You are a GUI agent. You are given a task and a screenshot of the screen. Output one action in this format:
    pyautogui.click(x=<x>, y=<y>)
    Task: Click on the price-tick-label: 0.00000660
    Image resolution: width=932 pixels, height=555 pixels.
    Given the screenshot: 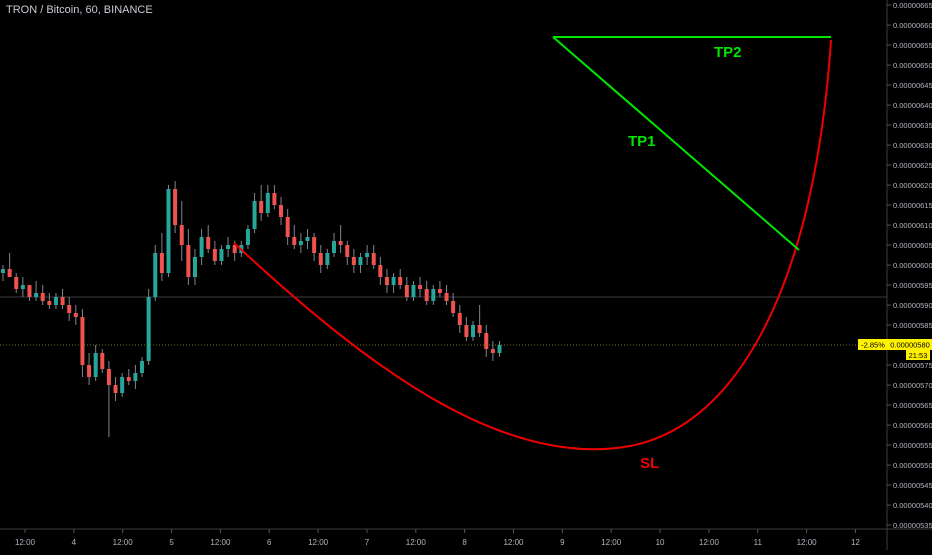 What is the action you would take?
    pyautogui.click(x=912, y=25)
    